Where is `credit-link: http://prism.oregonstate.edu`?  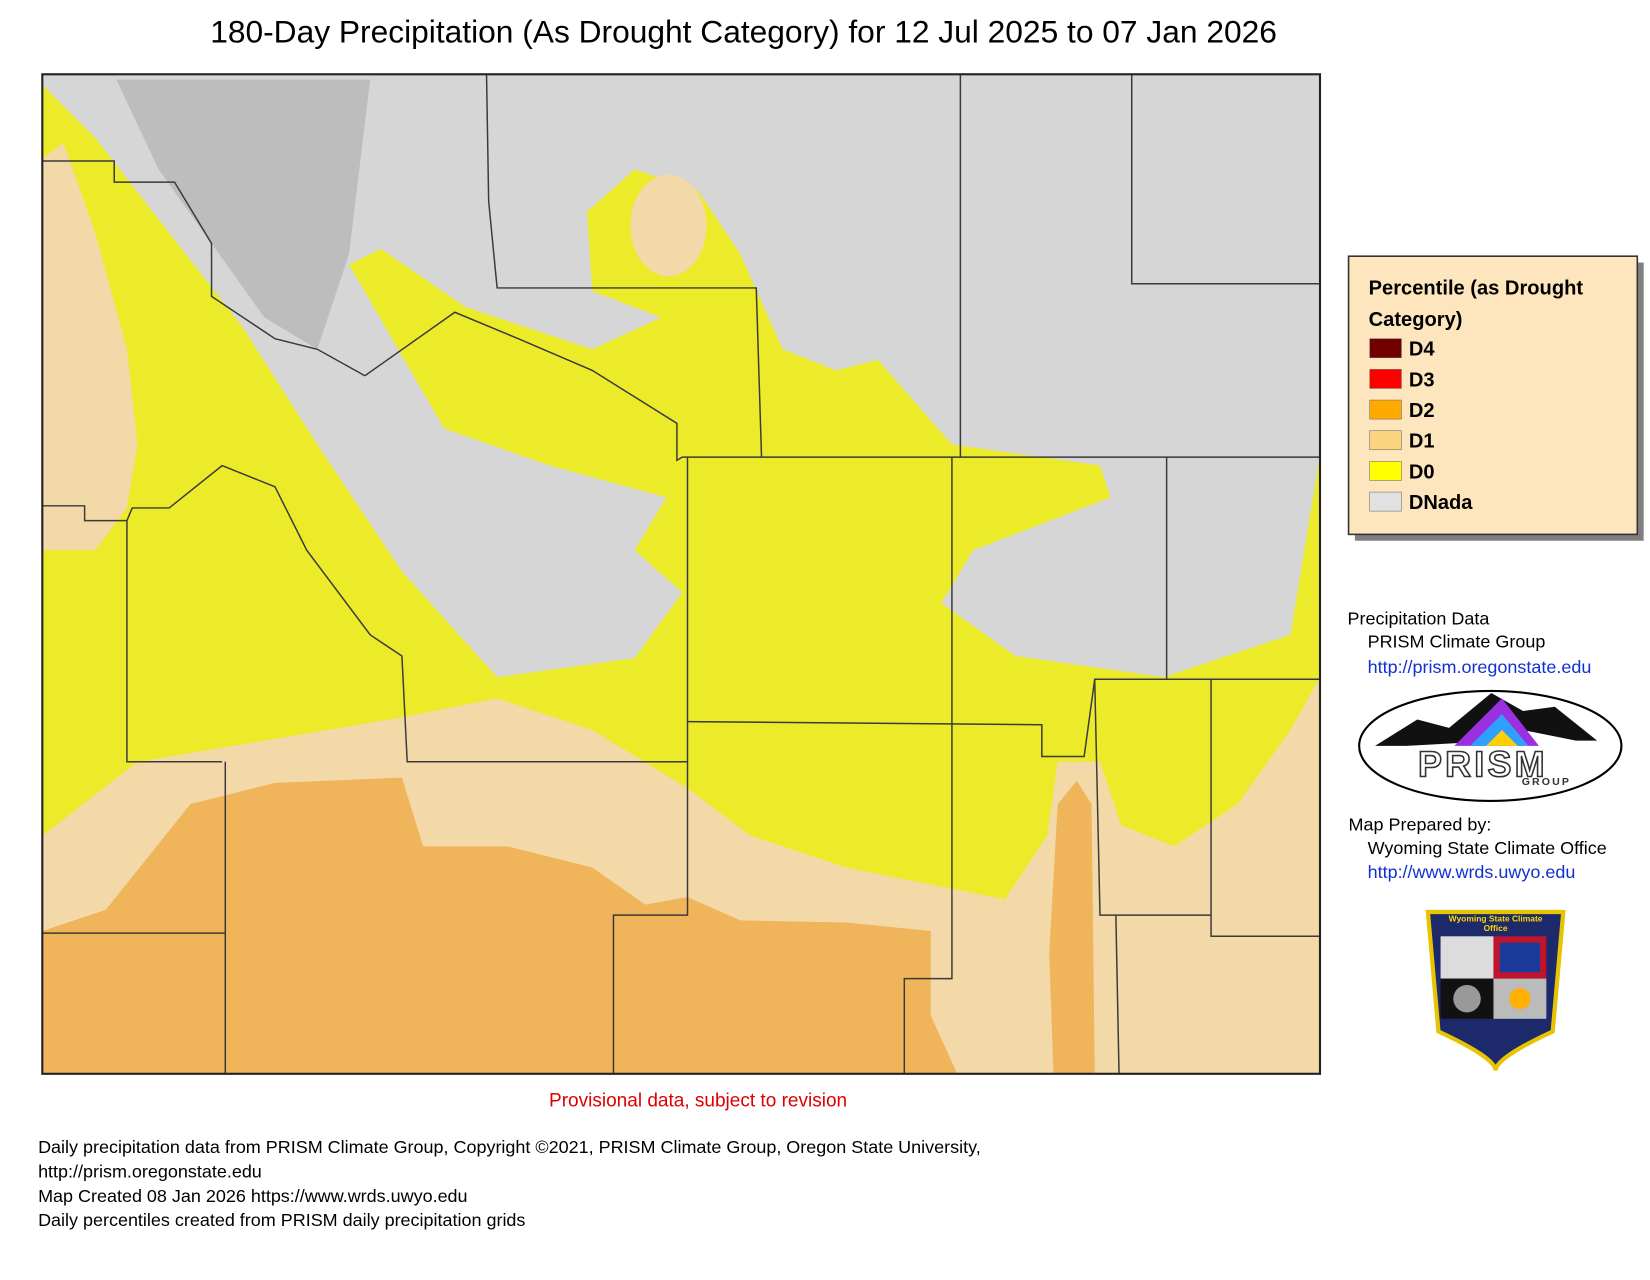
credit-link: http://prism.oregonstate.edu is located at coordinates (1480, 667).